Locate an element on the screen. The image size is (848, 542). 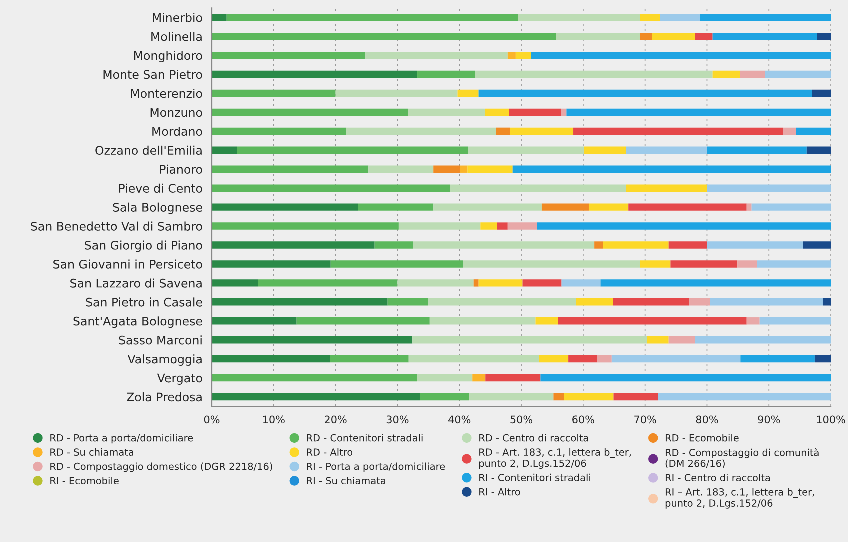
y-tick-label: Molinella is located at coordinates (177, 37).